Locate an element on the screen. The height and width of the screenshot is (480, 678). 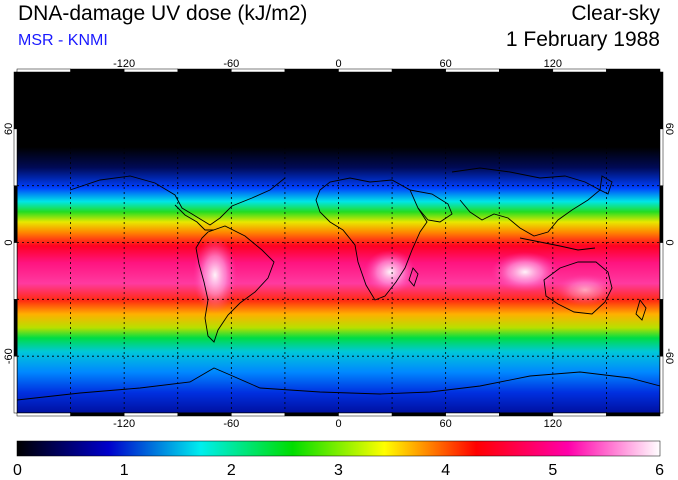
longitude-label-top: -120 is located at coordinates (124, 64).